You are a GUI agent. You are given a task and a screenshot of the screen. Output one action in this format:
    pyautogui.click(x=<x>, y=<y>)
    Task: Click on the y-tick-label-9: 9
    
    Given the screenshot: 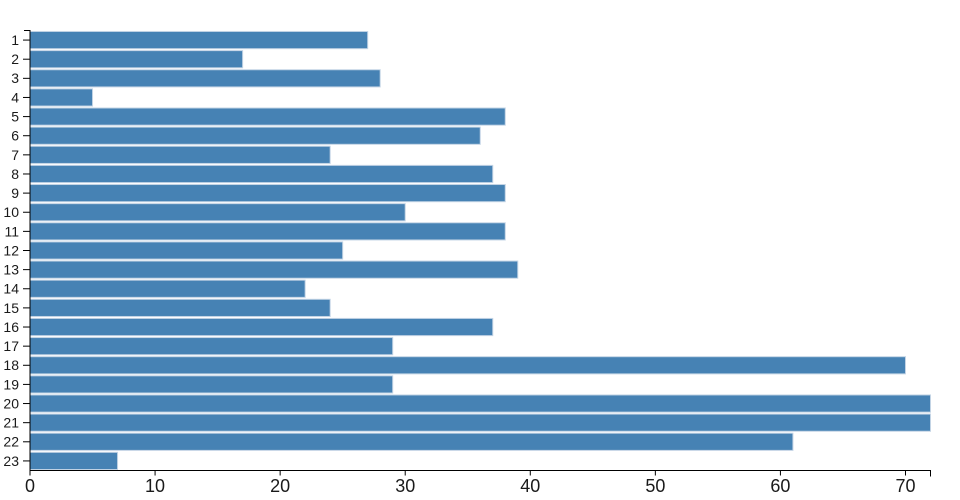 What is the action you would take?
    pyautogui.click(x=15, y=193)
    